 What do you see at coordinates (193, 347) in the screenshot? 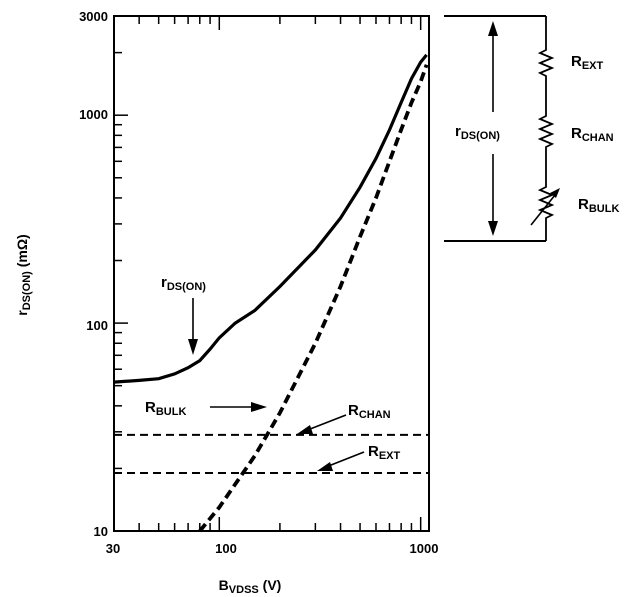
I see `rds-on-arrowhead` at bounding box center [193, 347].